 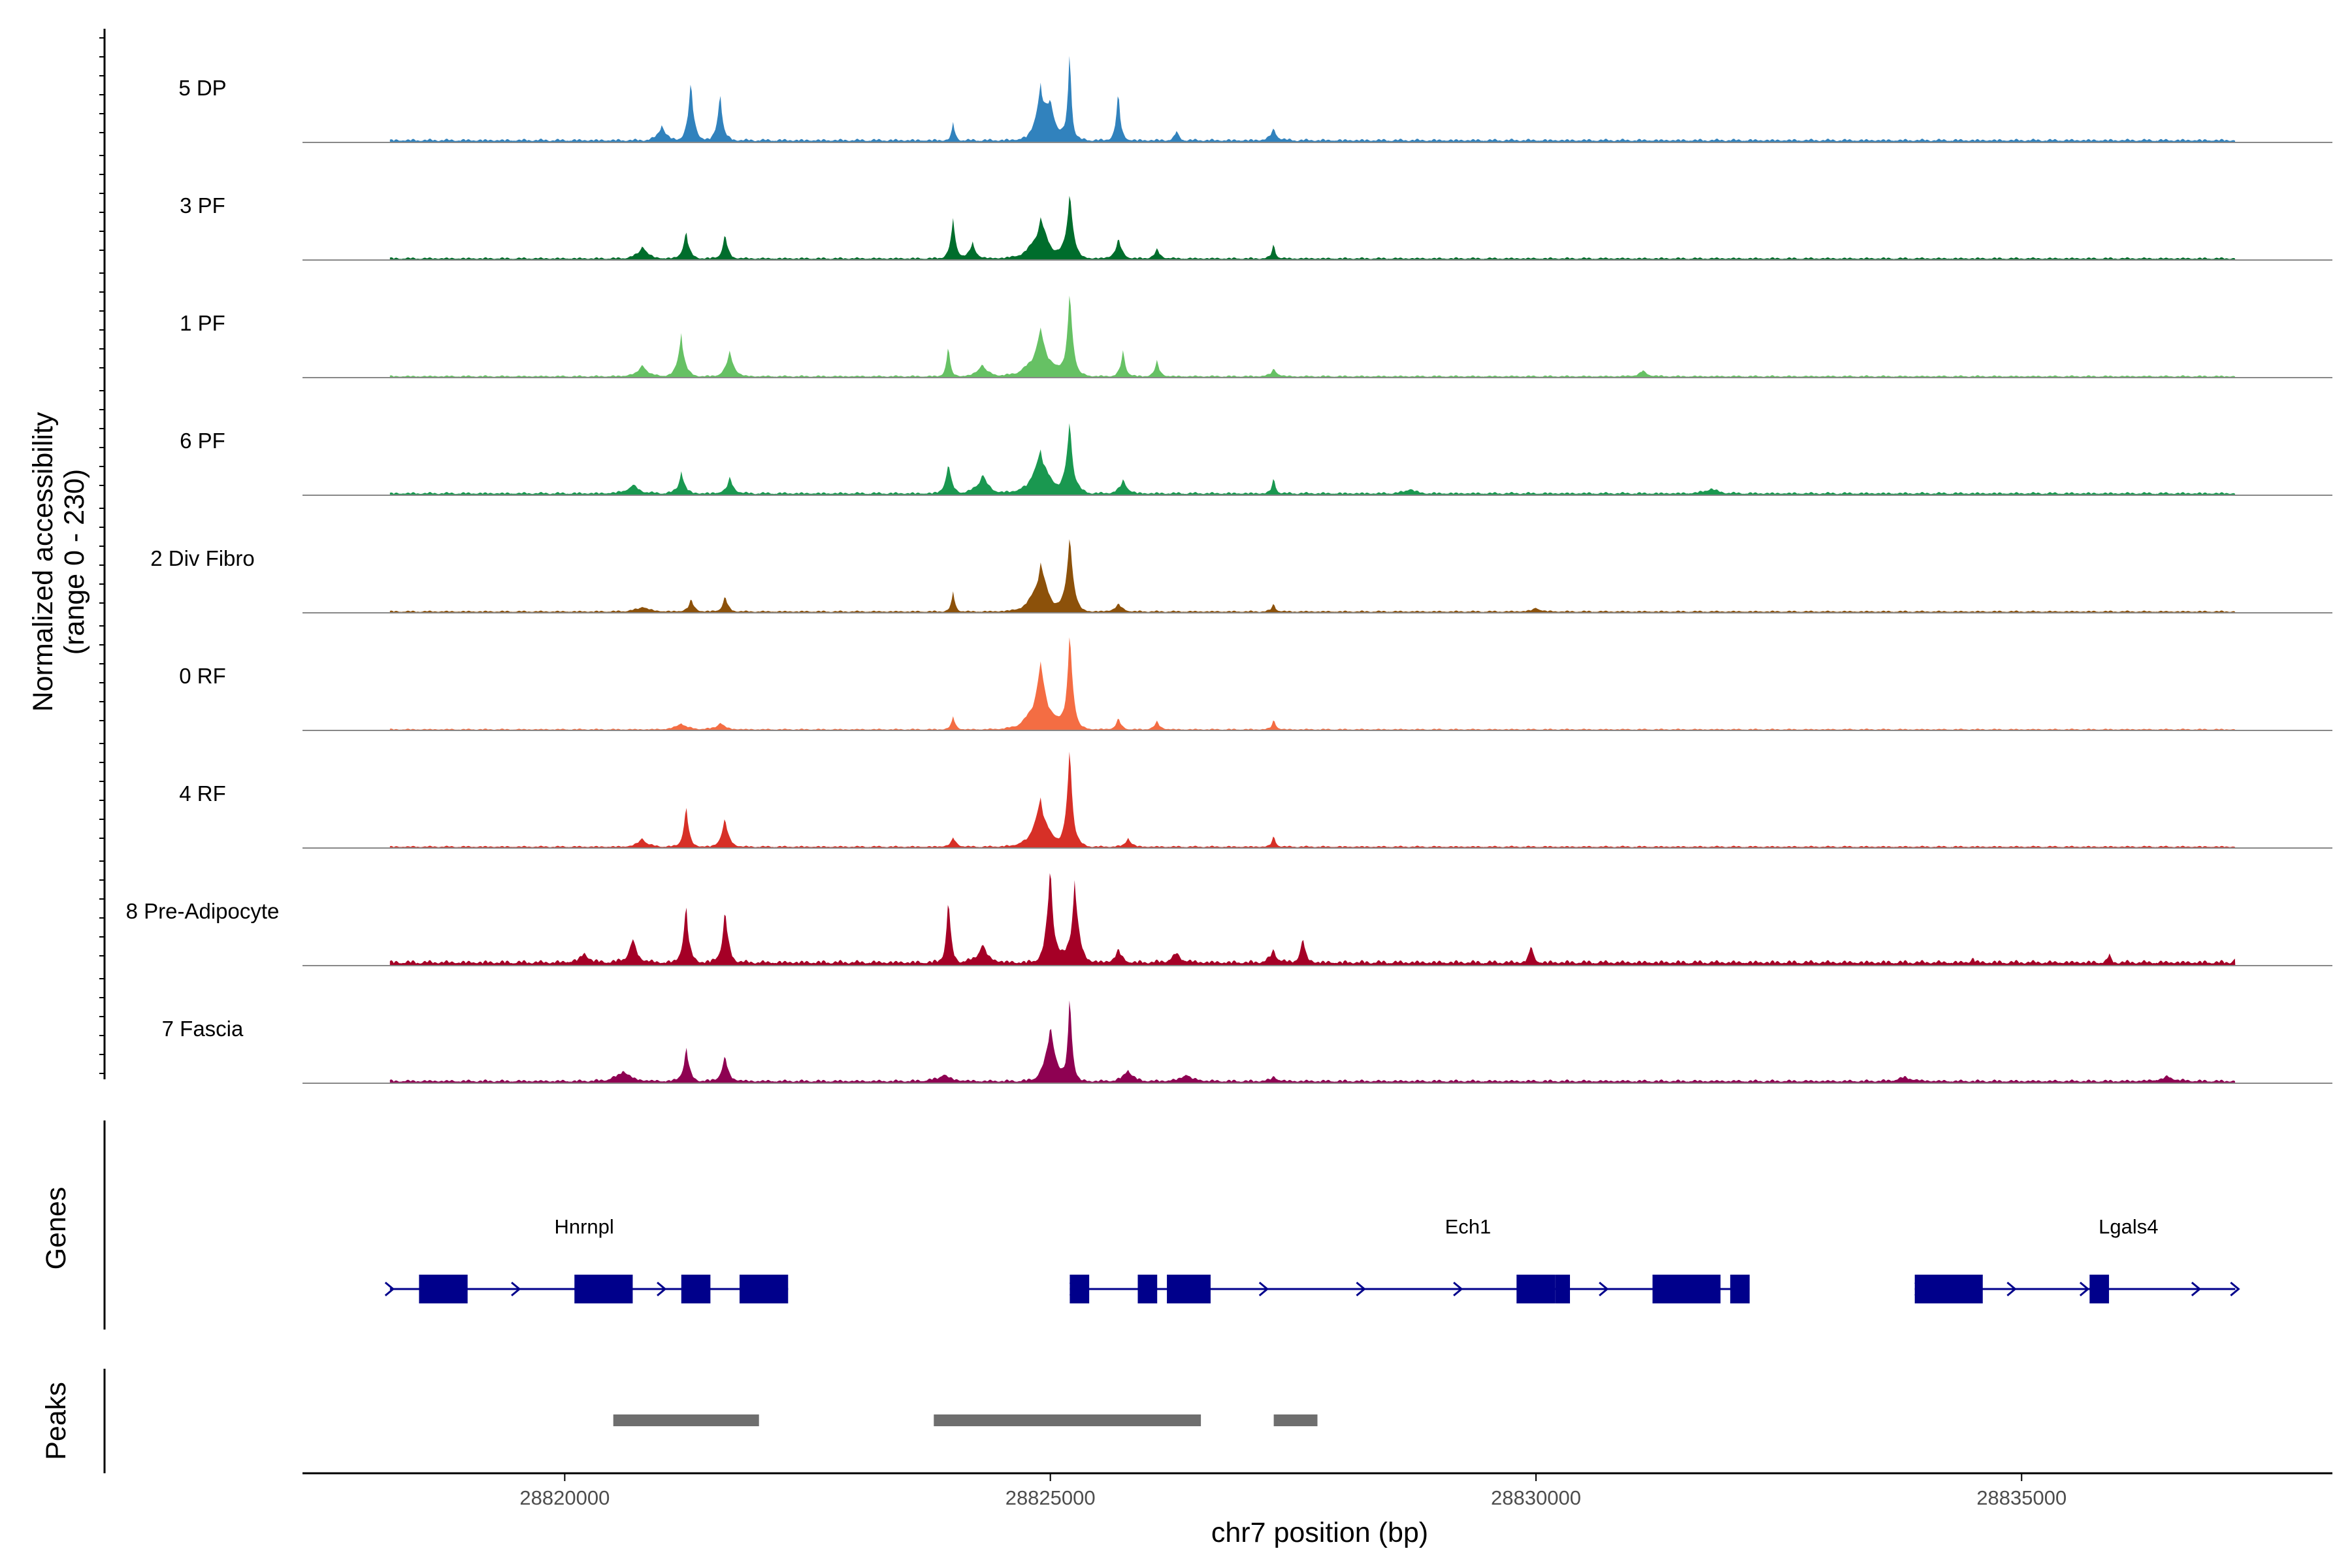 What do you see at coordinates (1050, 1497) in the screenshot?
I see `x-tick-label: 28825000` at bounding box center [1050, 1497].